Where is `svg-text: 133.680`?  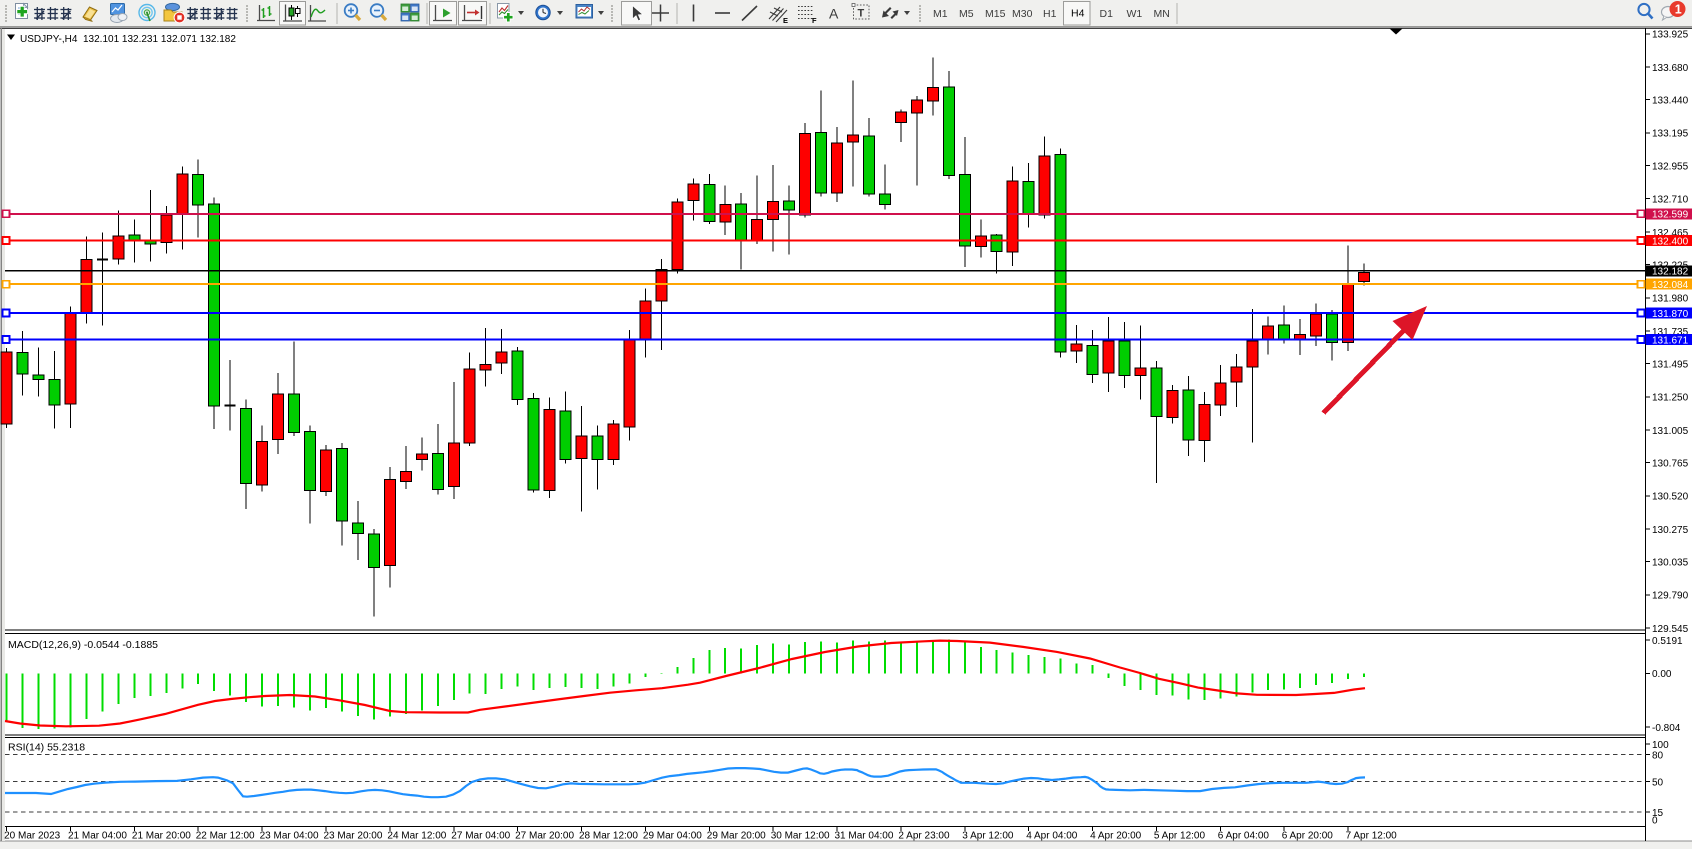
svg-text: 133.680 is located at coordinates (1670, 68).